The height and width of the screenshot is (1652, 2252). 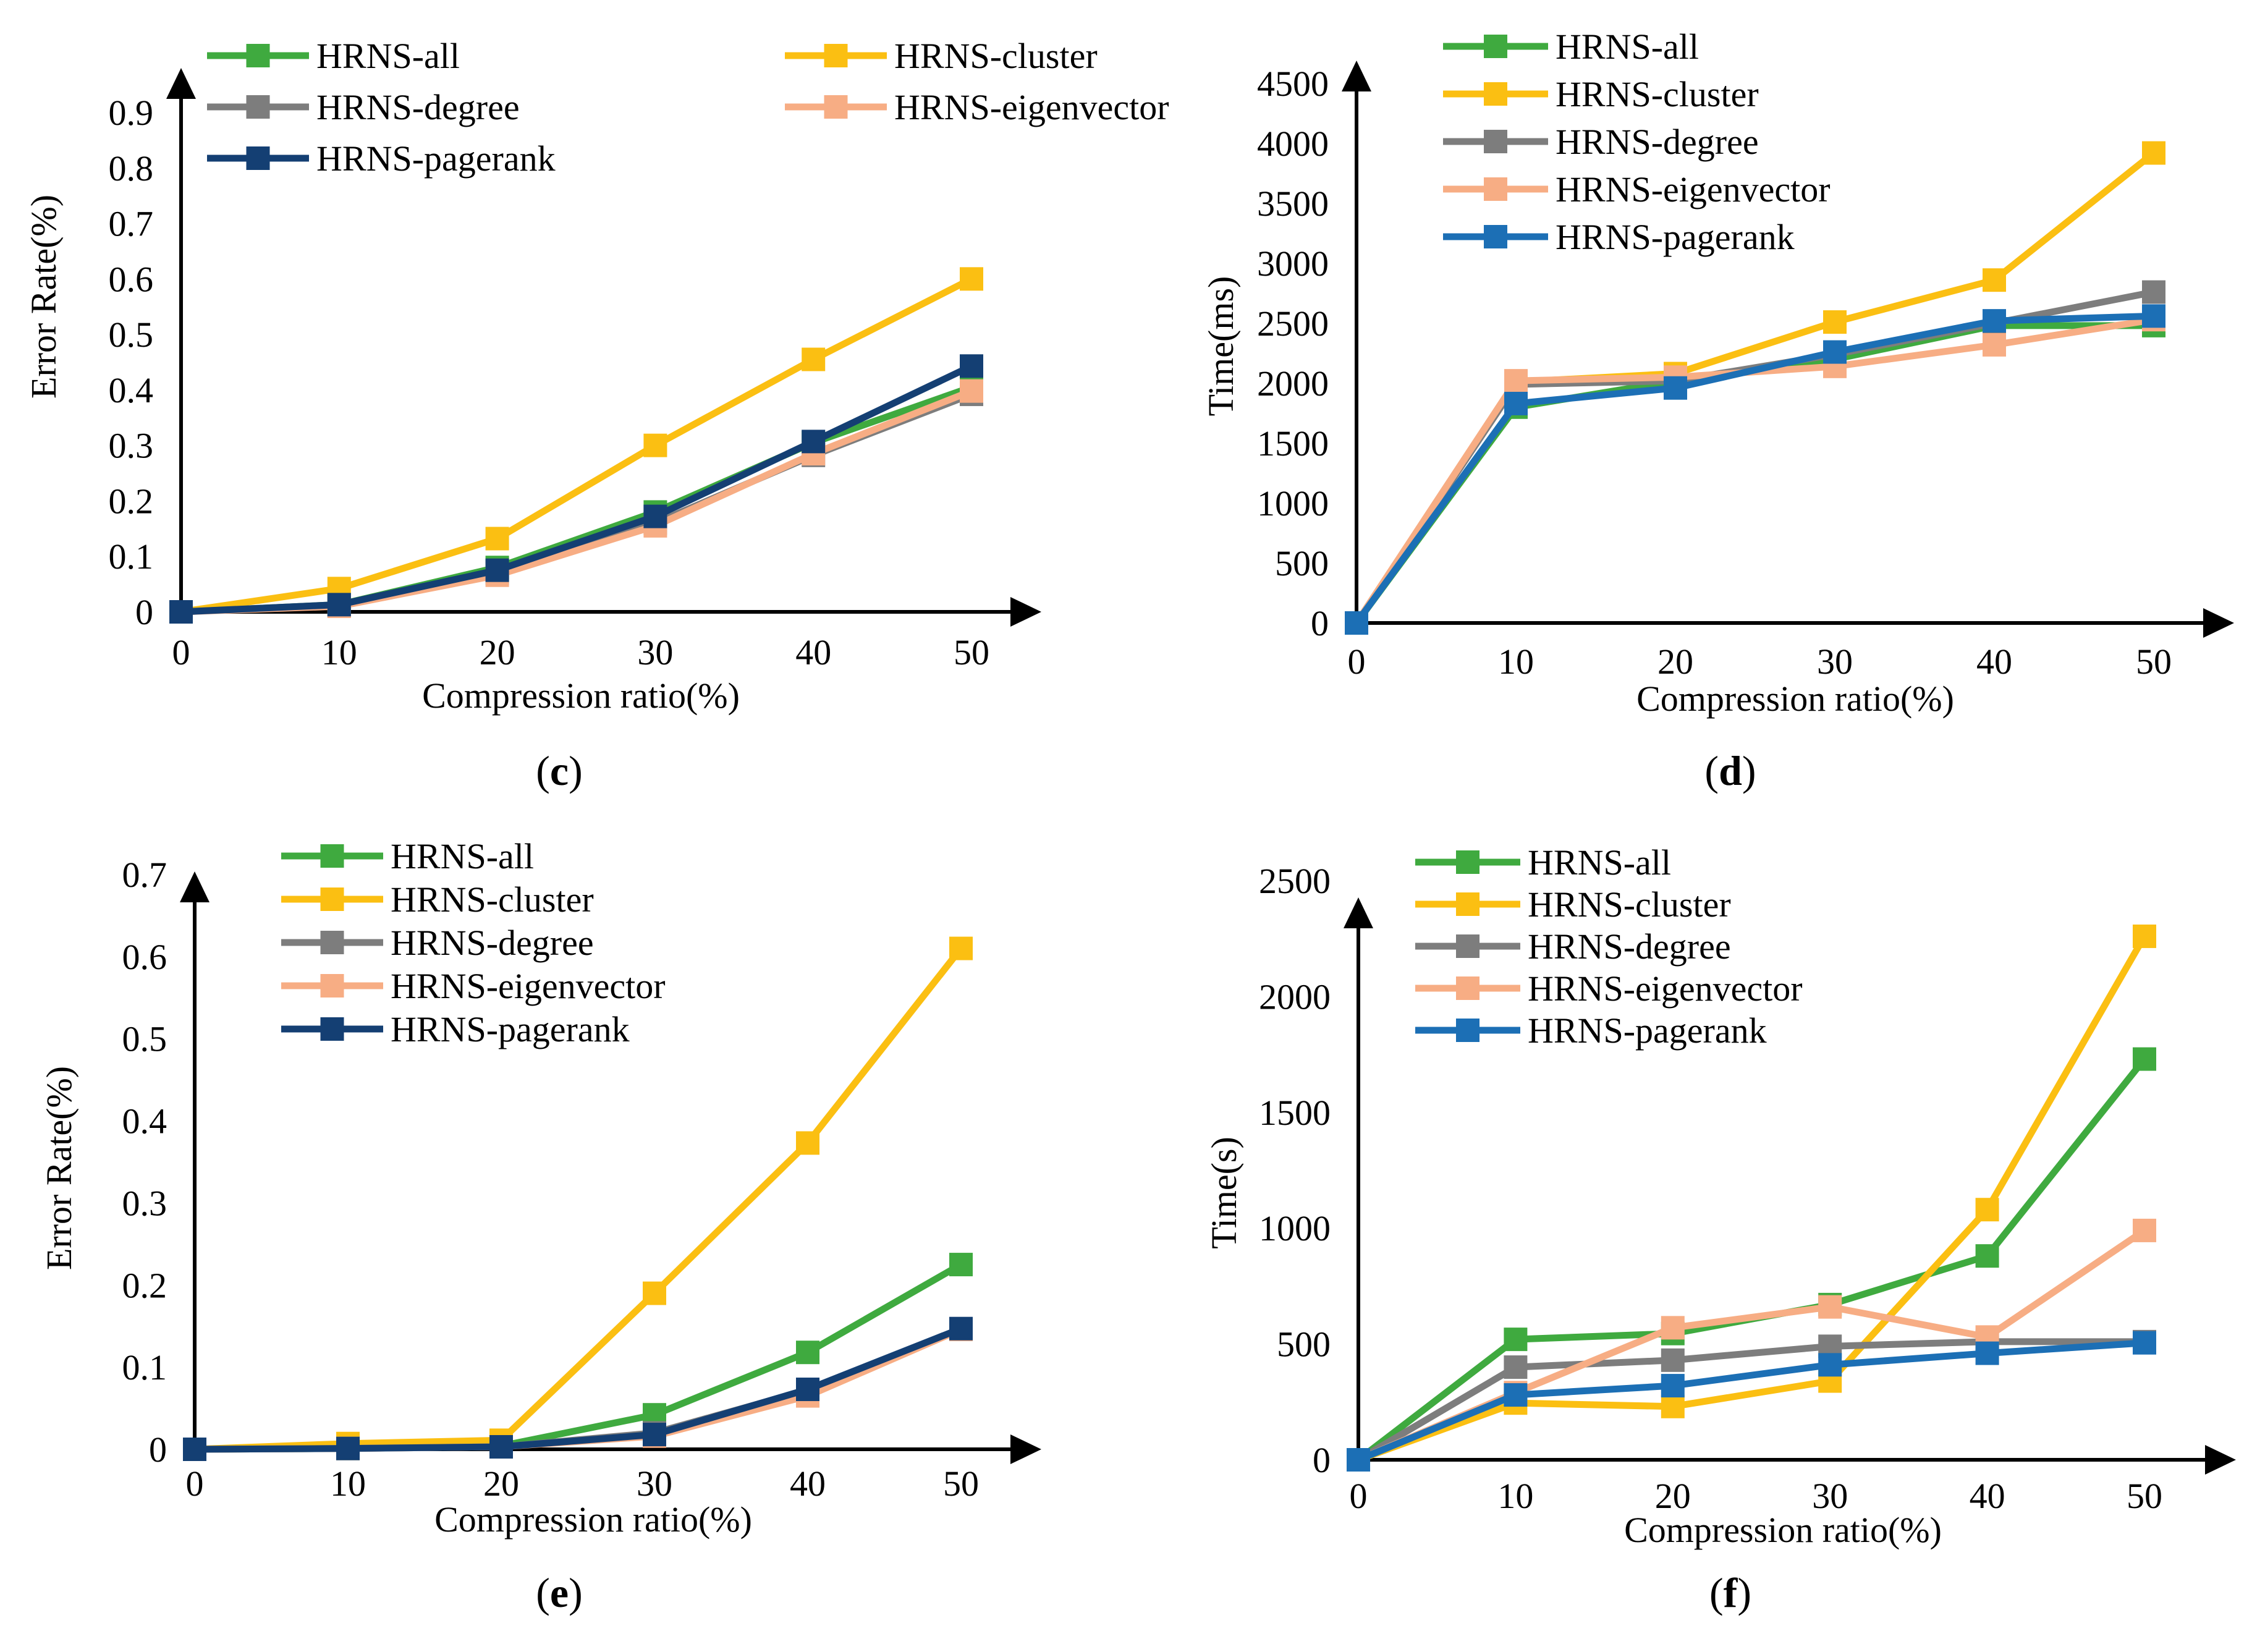 I want to click on y-tick-label: 500, so click(x=1302, y=563).